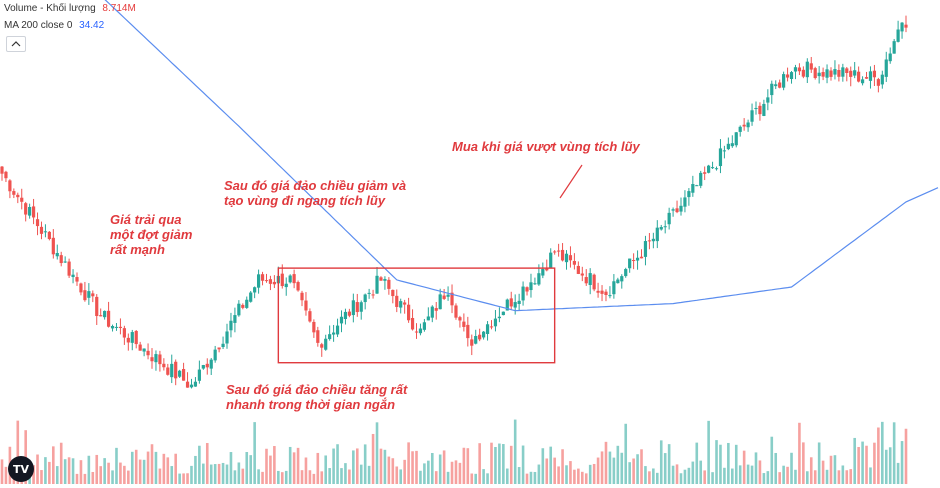  What do you see at coordinates (16, 44) in the screenshot?
I see `collapse-legend-button` at bounding box center [16, 44].